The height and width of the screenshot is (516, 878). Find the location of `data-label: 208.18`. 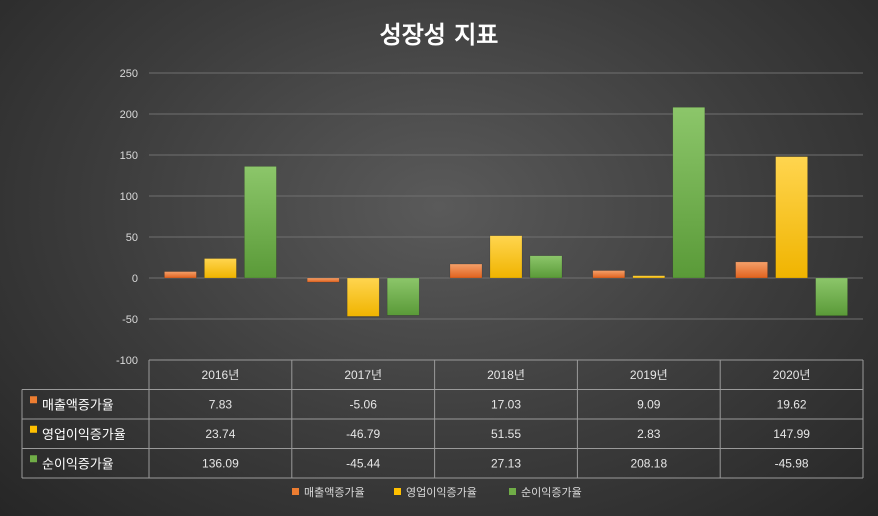

data-label: 208.18 is located at coordinates (648, 463).